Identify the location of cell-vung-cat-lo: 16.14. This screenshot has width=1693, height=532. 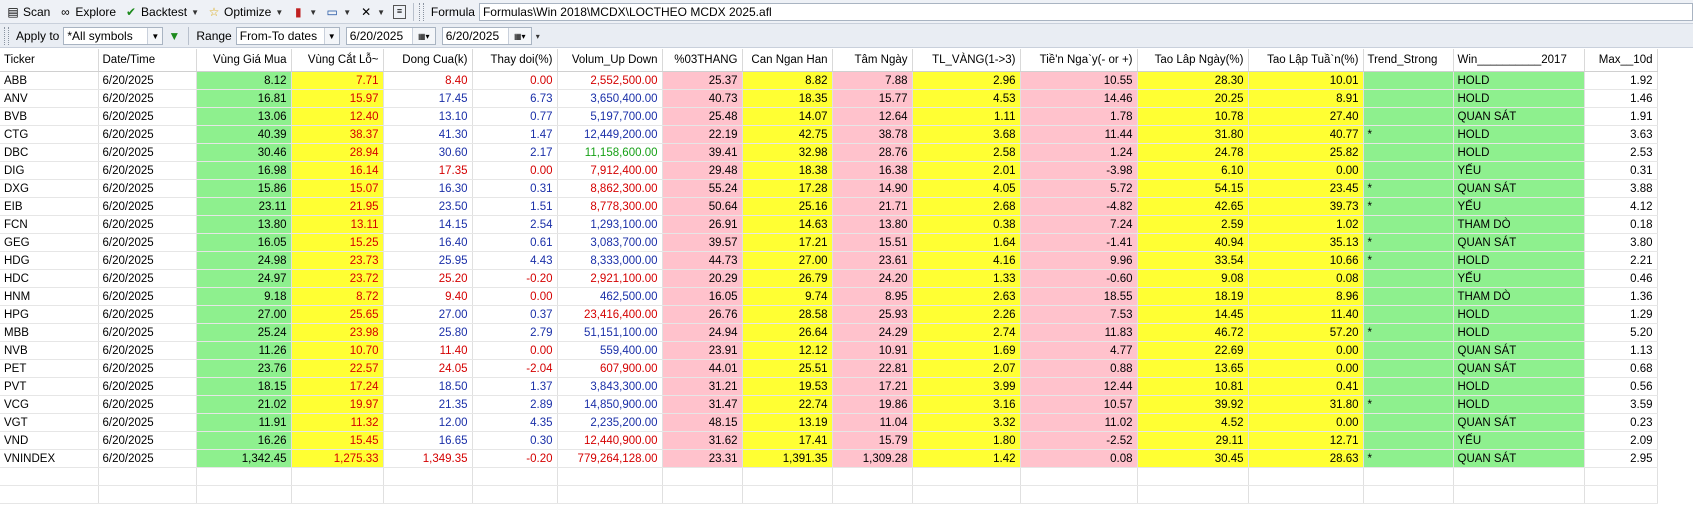
(337, 170).